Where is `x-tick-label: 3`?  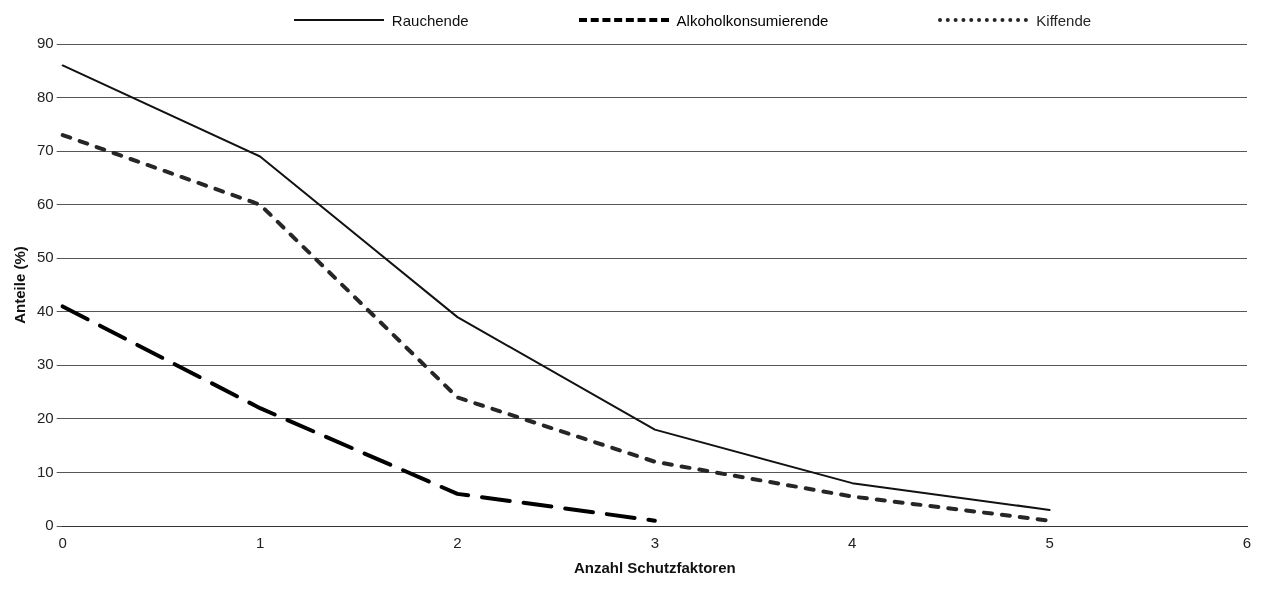
x-tick-label: 3 is located at coordinates (655, 543).